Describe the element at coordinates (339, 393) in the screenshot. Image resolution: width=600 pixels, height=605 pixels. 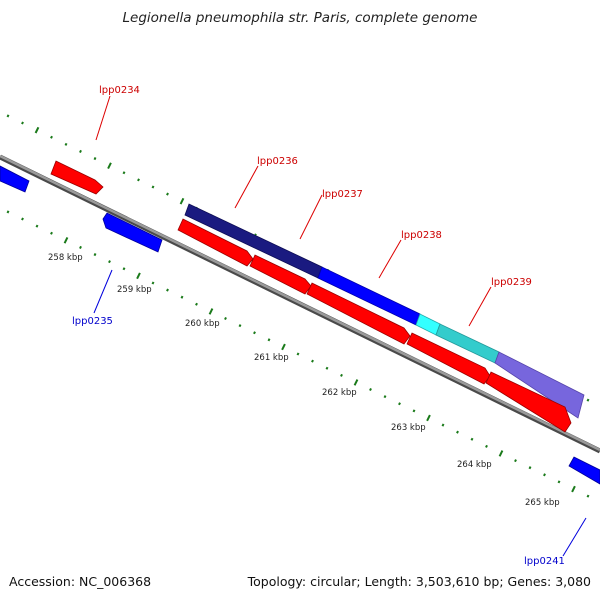
I see `tick-label-262: 262 kbp` at that location.